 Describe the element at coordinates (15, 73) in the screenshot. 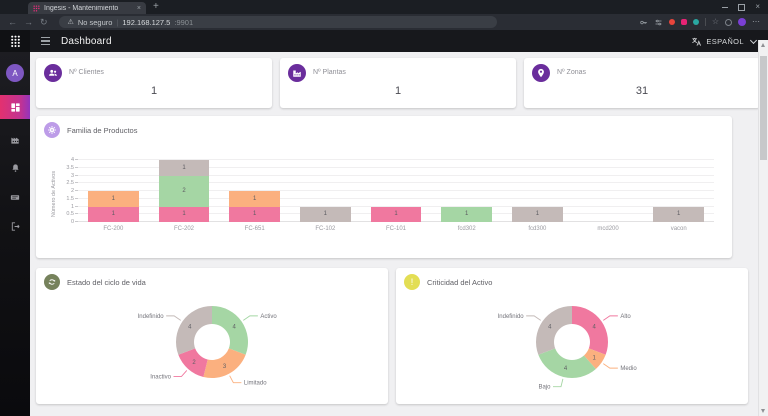

I see `user-avatar: A` at that location.